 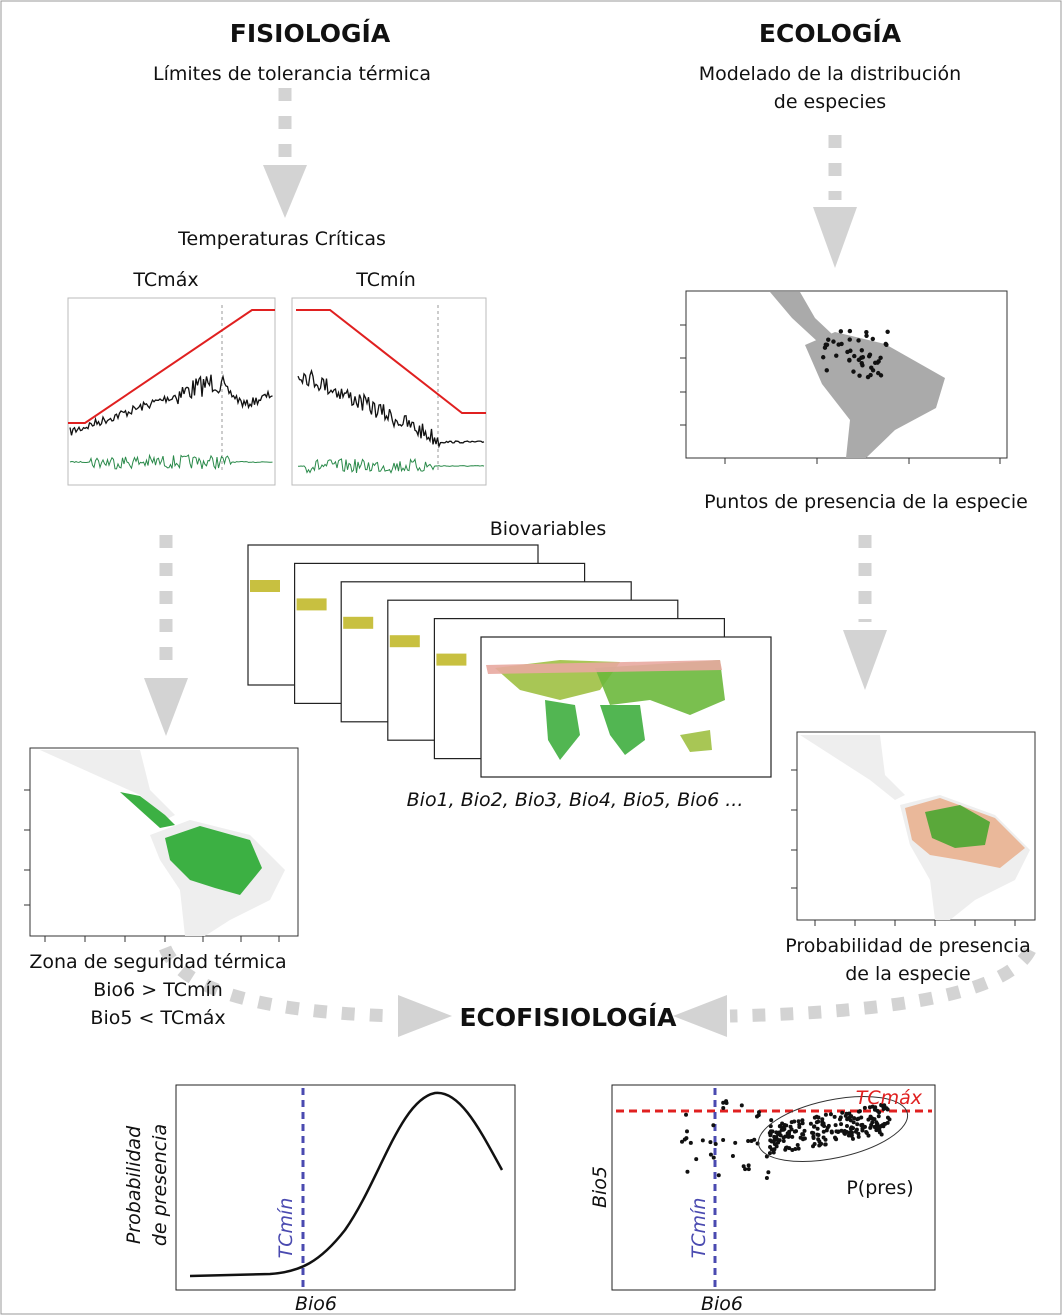 I want to click on y-axis-label: Probabilidad, so click(x=134, y=1184).